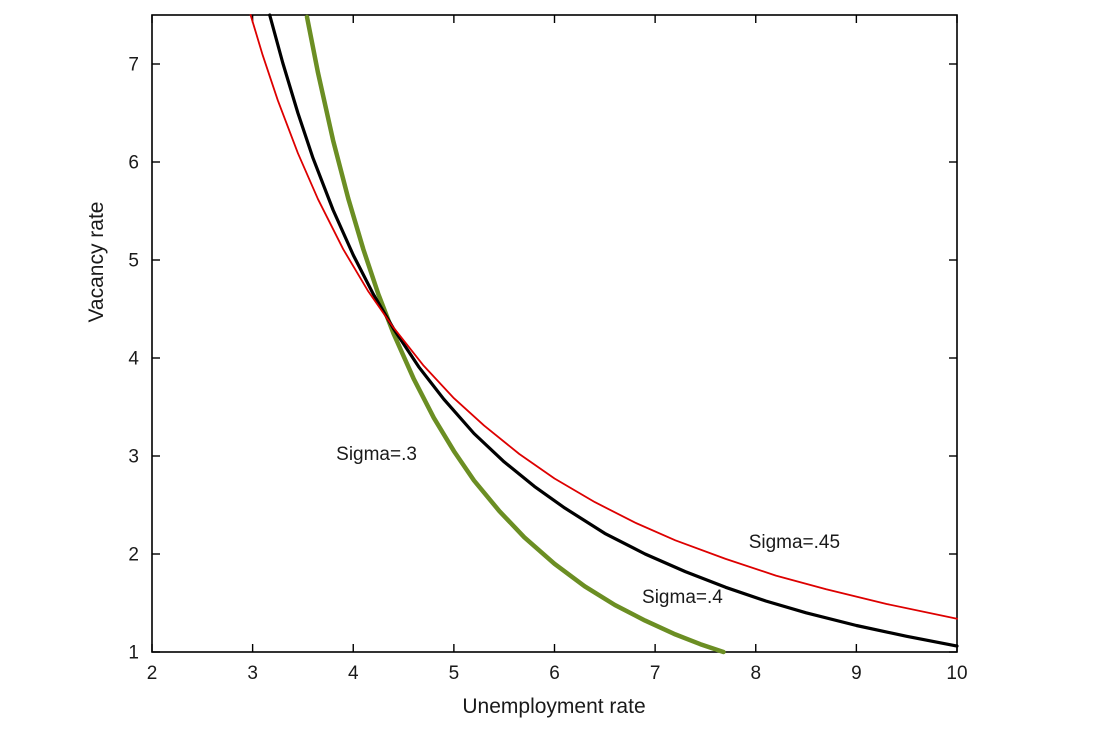 The width and height of the screenshot is (1100, 738). What do you see at coordinates (96, 261) in the screenshot?
I see `y-axis-label: Vacancy rate` at bounding box center [96, 261].